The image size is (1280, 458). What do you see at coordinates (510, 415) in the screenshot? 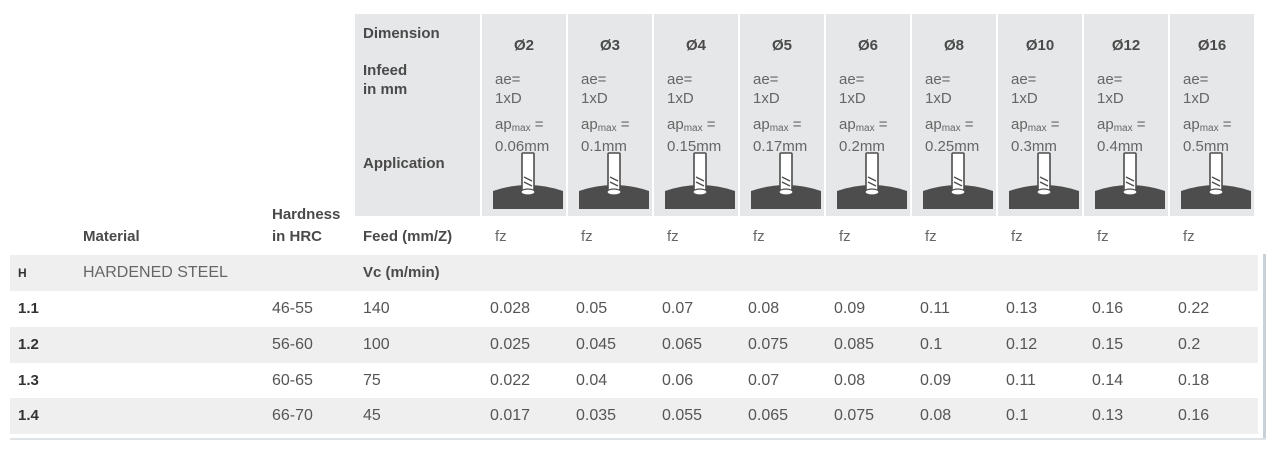
I see `feed-value: 0.017` at bounding box center [510, 415].